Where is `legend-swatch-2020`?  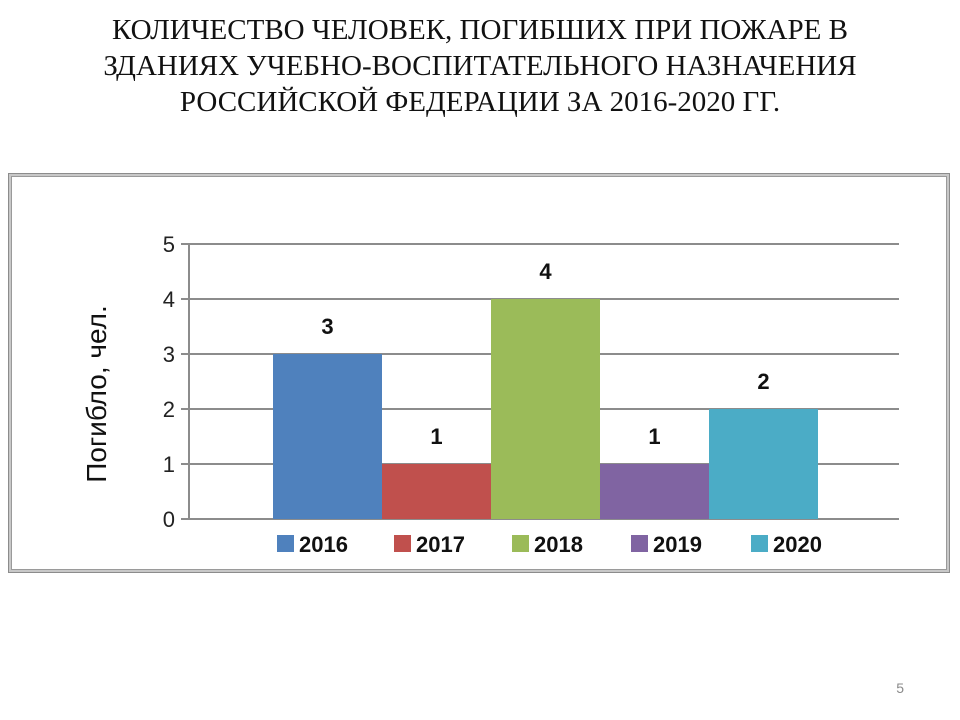
legend-swatch-2020 is located at coordinates (759, 543).